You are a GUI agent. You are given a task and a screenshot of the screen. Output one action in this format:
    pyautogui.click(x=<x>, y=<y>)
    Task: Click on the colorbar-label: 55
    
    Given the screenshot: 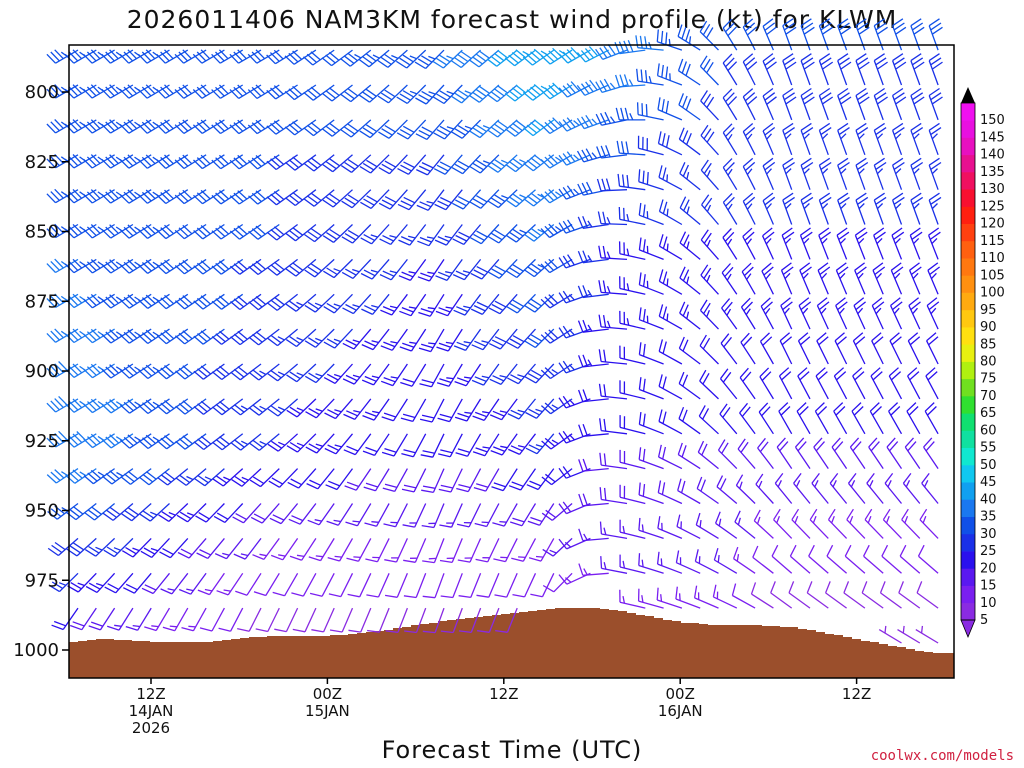 What is the action you would take?
    pyautogui.click(x=988, y=448)
    